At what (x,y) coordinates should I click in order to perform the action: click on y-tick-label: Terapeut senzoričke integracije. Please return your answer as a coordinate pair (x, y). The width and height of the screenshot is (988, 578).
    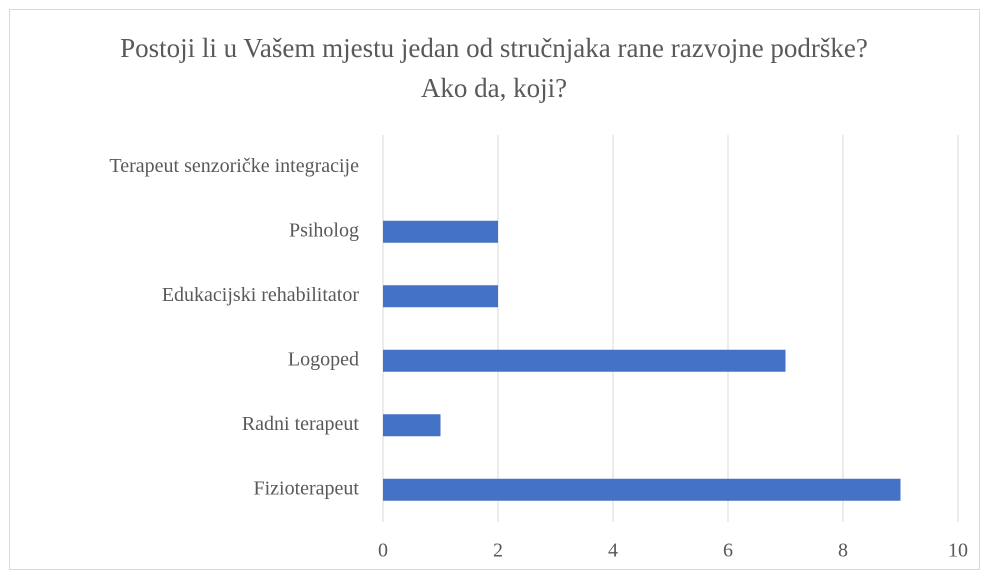
    Looking at the image, I should click on (234, 166).